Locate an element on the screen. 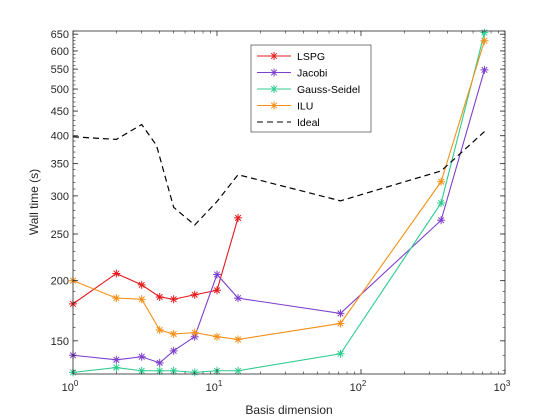 This screenshot has width=560, height=420. point-ilu-7-shape is located at coordinates (238, 339).